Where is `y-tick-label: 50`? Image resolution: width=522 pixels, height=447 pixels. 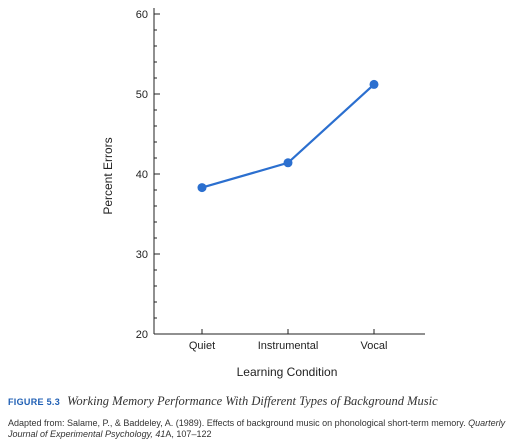 y-tick-label: 50 is located at coordinates (142, 95).